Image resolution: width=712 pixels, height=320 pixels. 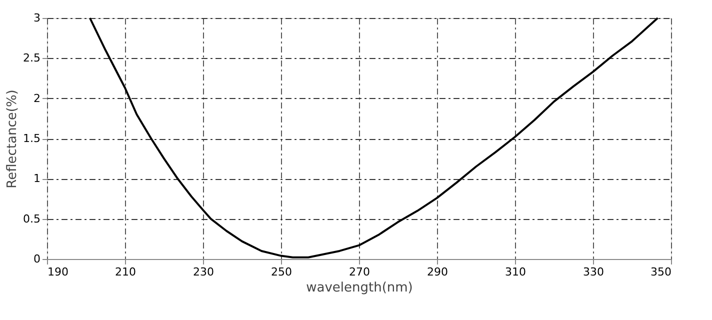 What do you see at coordinates (37, 259) in the screenshot?
I see `y-tick-label: 0` at bounding box center [37, 259].